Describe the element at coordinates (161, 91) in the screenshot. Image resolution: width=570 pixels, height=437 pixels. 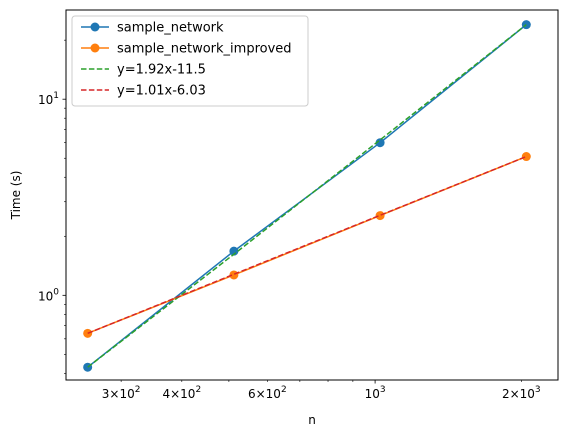
I see `legend-label-3: y=1.01x-6.03` at that location.